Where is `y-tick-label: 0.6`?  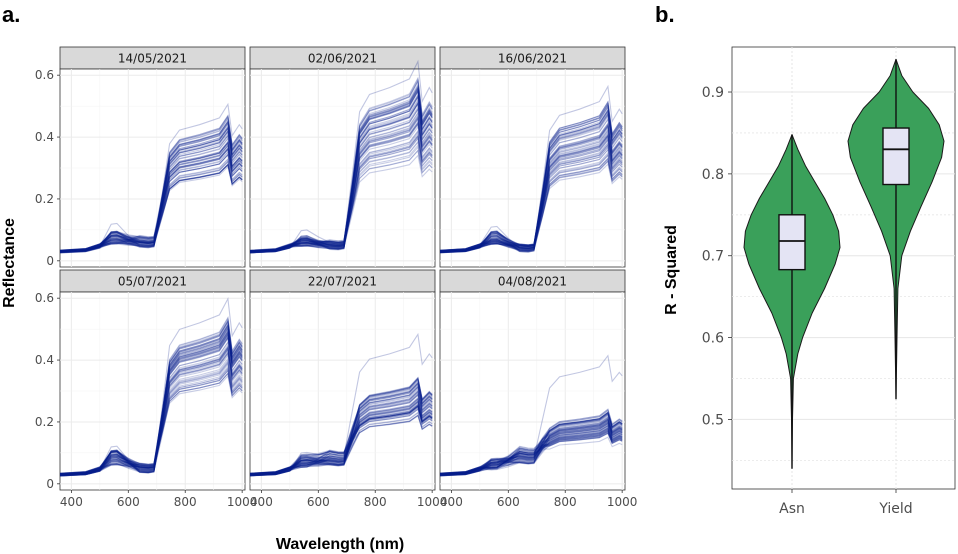
y-tick-label: 0.6 is located at coordinates (713, 339).